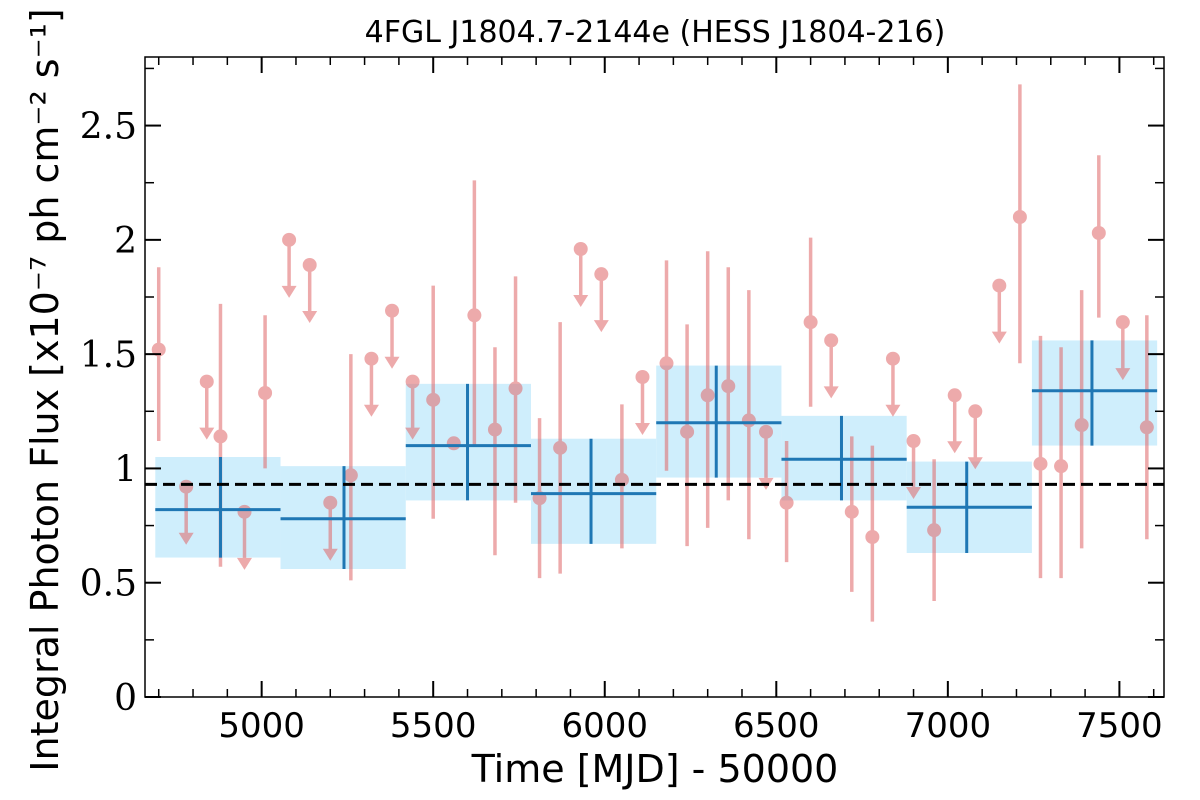 The height and width of the screenshot is (800, 1200). Describe the element at coordinates (655, 32) in the screenshot. I see `chart-title: 4FGL J1804.7-2144e (HESS J1804-216)` at that location.